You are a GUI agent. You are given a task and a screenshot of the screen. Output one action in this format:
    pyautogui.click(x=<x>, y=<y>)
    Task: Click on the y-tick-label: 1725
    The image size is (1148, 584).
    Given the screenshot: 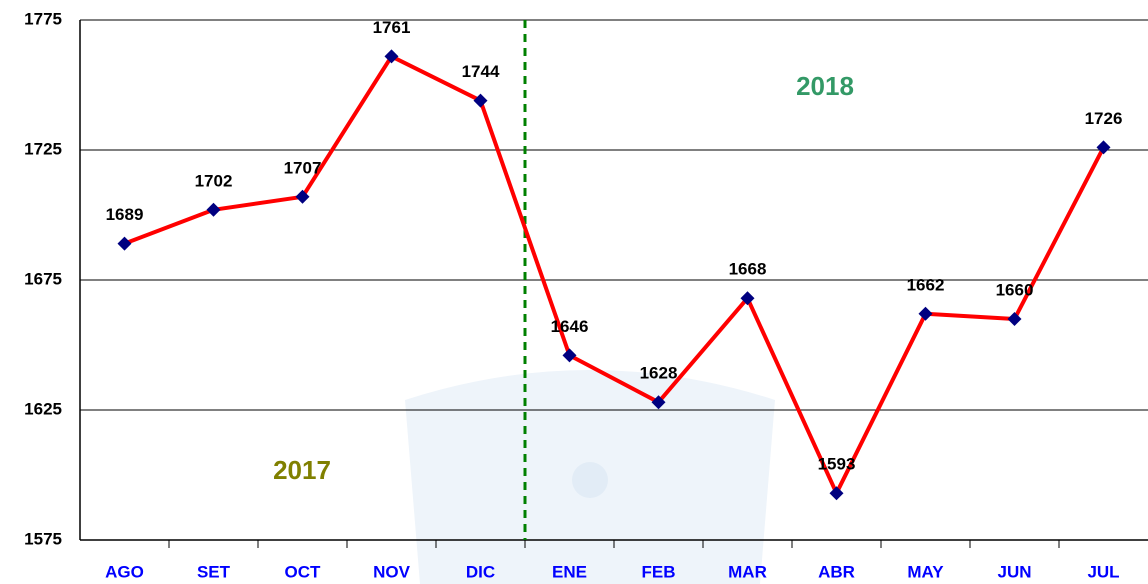 What is the action you would take?
    pyautogui.click(x=43, y=148)
    